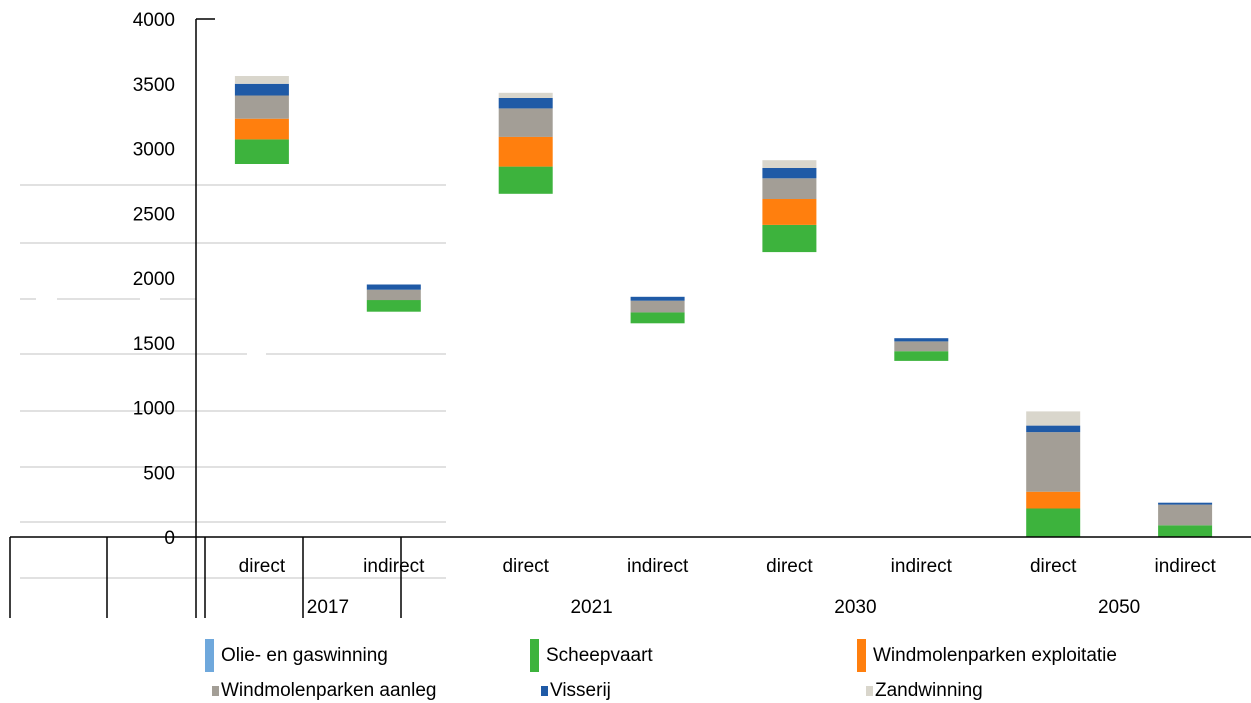 The height and width of the screenshot is (703, 1251). What do you see at coordinates (154, 214) in the screenshot?
I see `y-tick-label-2500: 2500` at bounding box center [154, 214].